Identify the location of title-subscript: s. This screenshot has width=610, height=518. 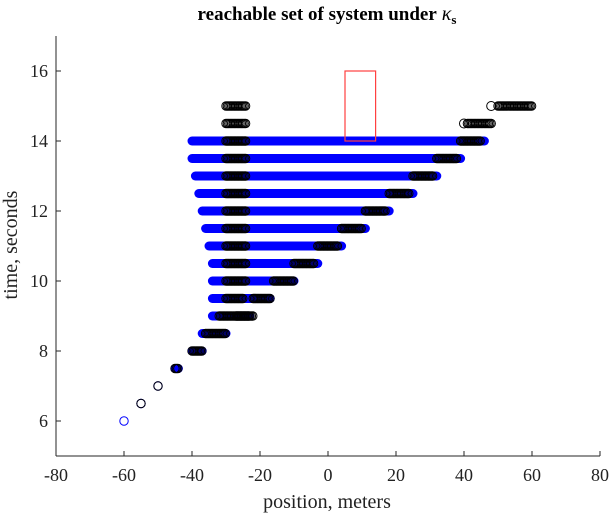
(453, 19).